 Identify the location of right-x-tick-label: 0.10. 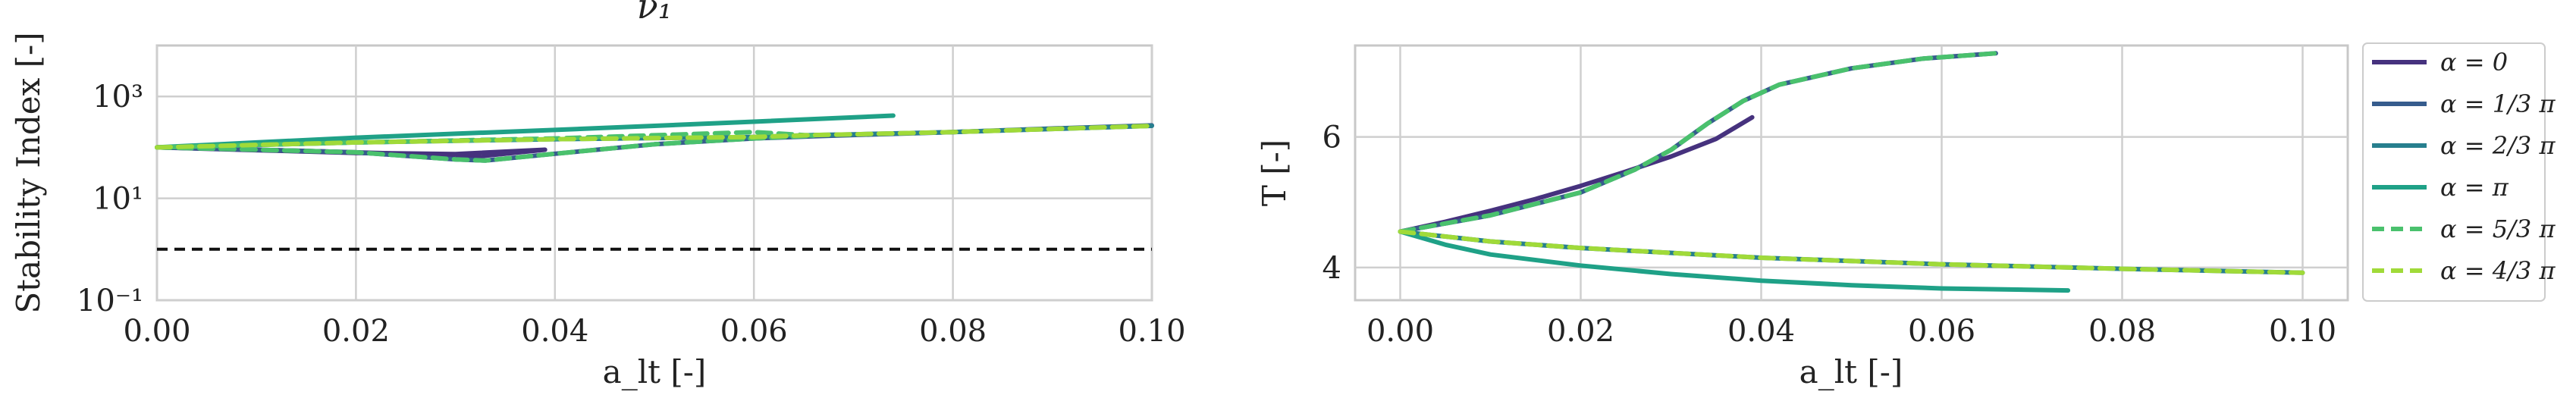
(2302, 331).